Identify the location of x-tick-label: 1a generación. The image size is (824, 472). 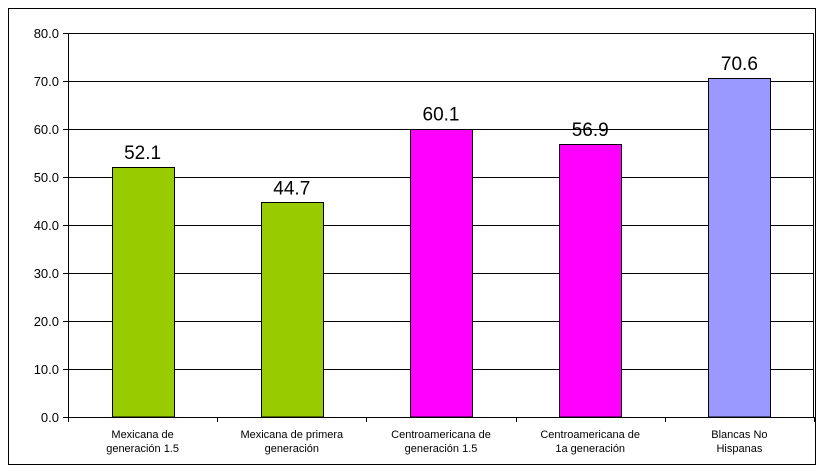
(590, 449).